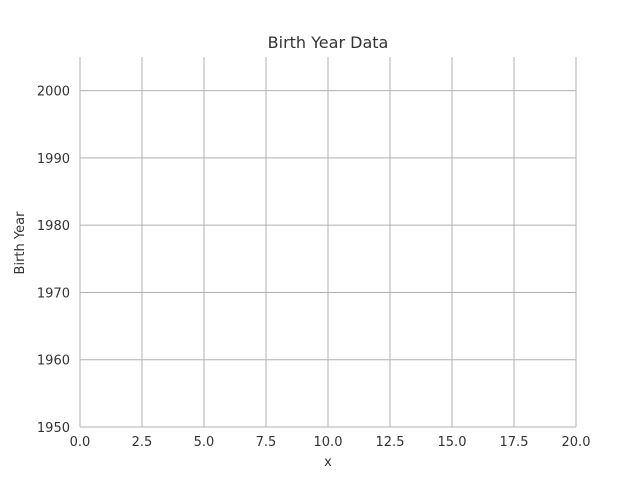  I want to click on x-tick-label: 17.5, so click(514, 442).